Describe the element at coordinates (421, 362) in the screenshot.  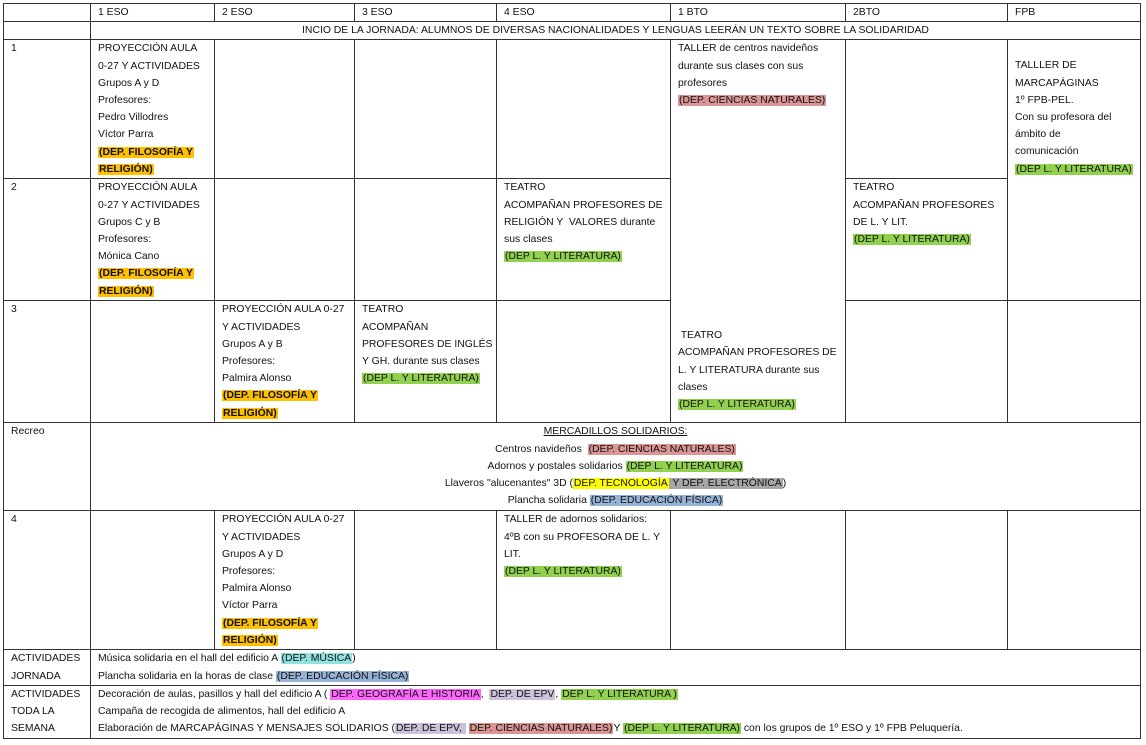
I see `text-segment: Y GH. durante sus clases` at that location.